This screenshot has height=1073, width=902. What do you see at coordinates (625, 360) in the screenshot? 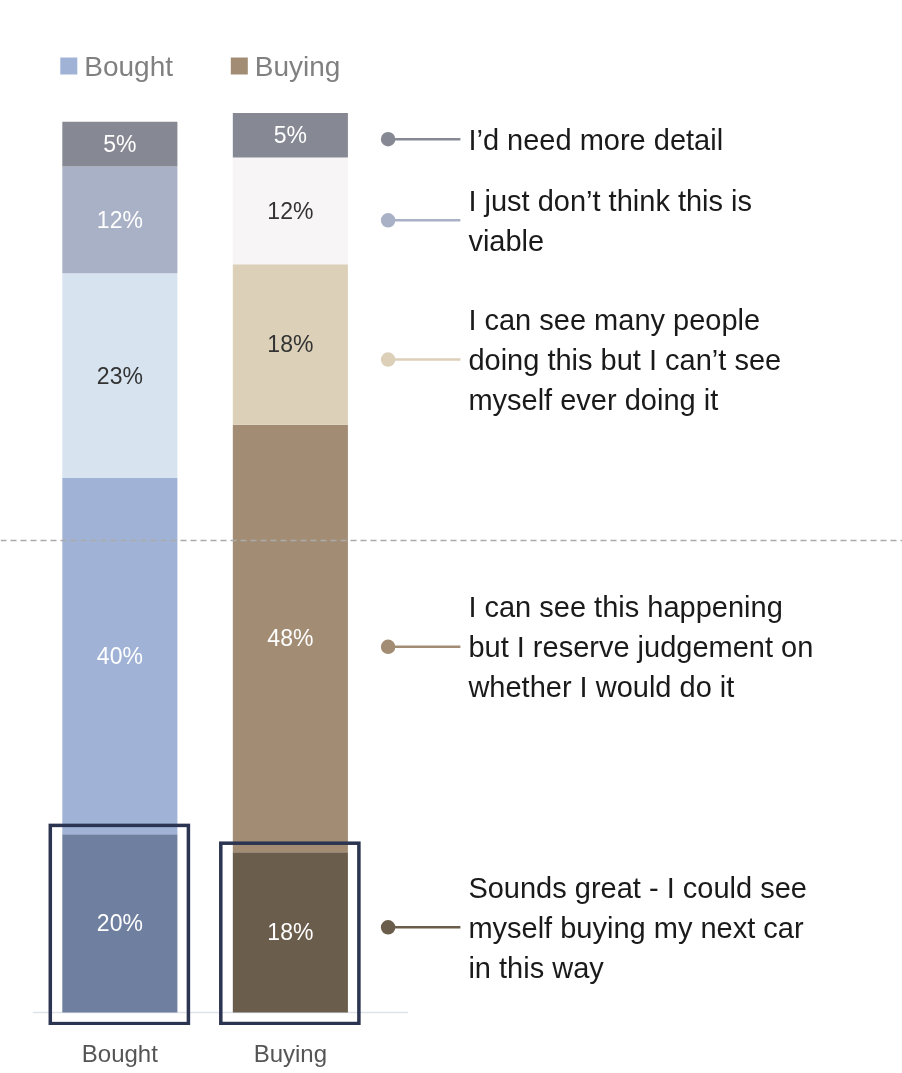
I see `legend-label: I can see many people doing this but I can’t see myself ever doing it` at bounding box center [625, 360].